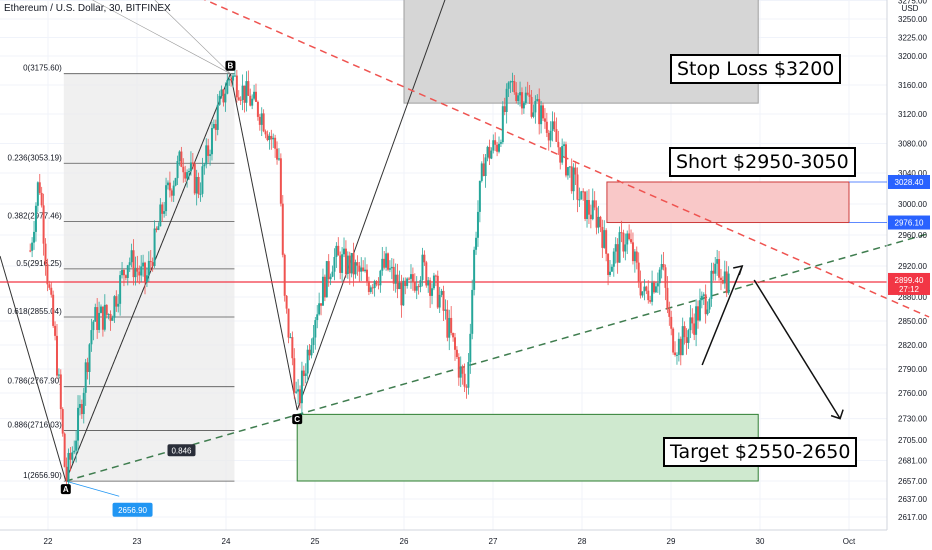 The image size is (932, 550). I want to click on pattern-point-c, so click(297, 419).